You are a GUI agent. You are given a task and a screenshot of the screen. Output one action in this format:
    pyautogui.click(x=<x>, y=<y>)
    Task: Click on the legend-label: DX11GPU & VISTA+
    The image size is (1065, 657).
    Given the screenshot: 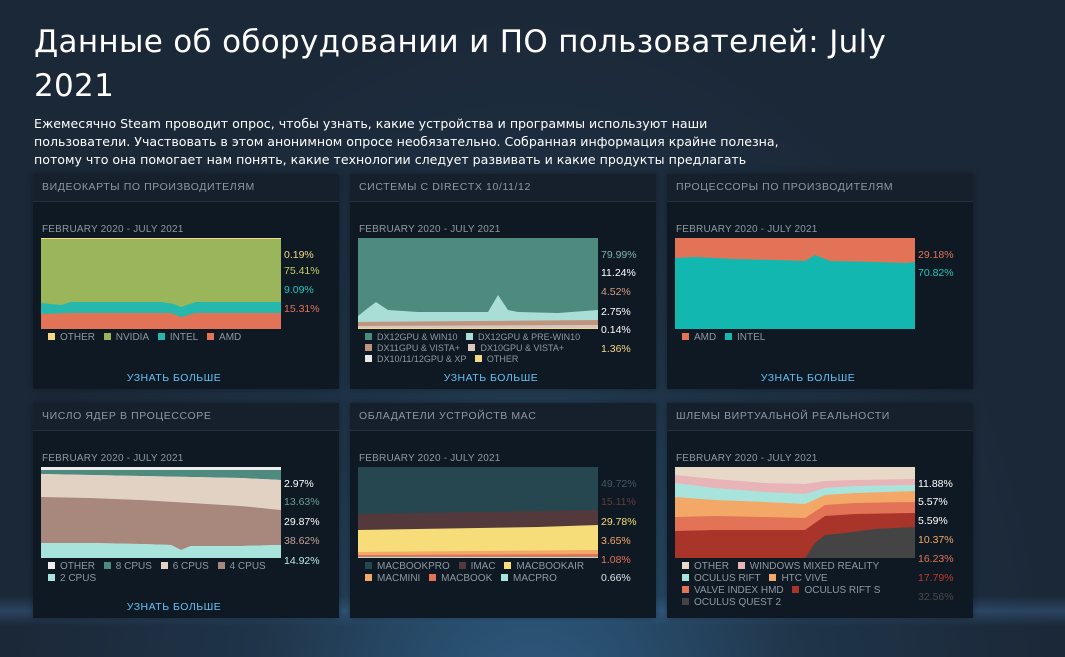 What is the action you would take?
    pyautogui.click(x=418, y=348)
    